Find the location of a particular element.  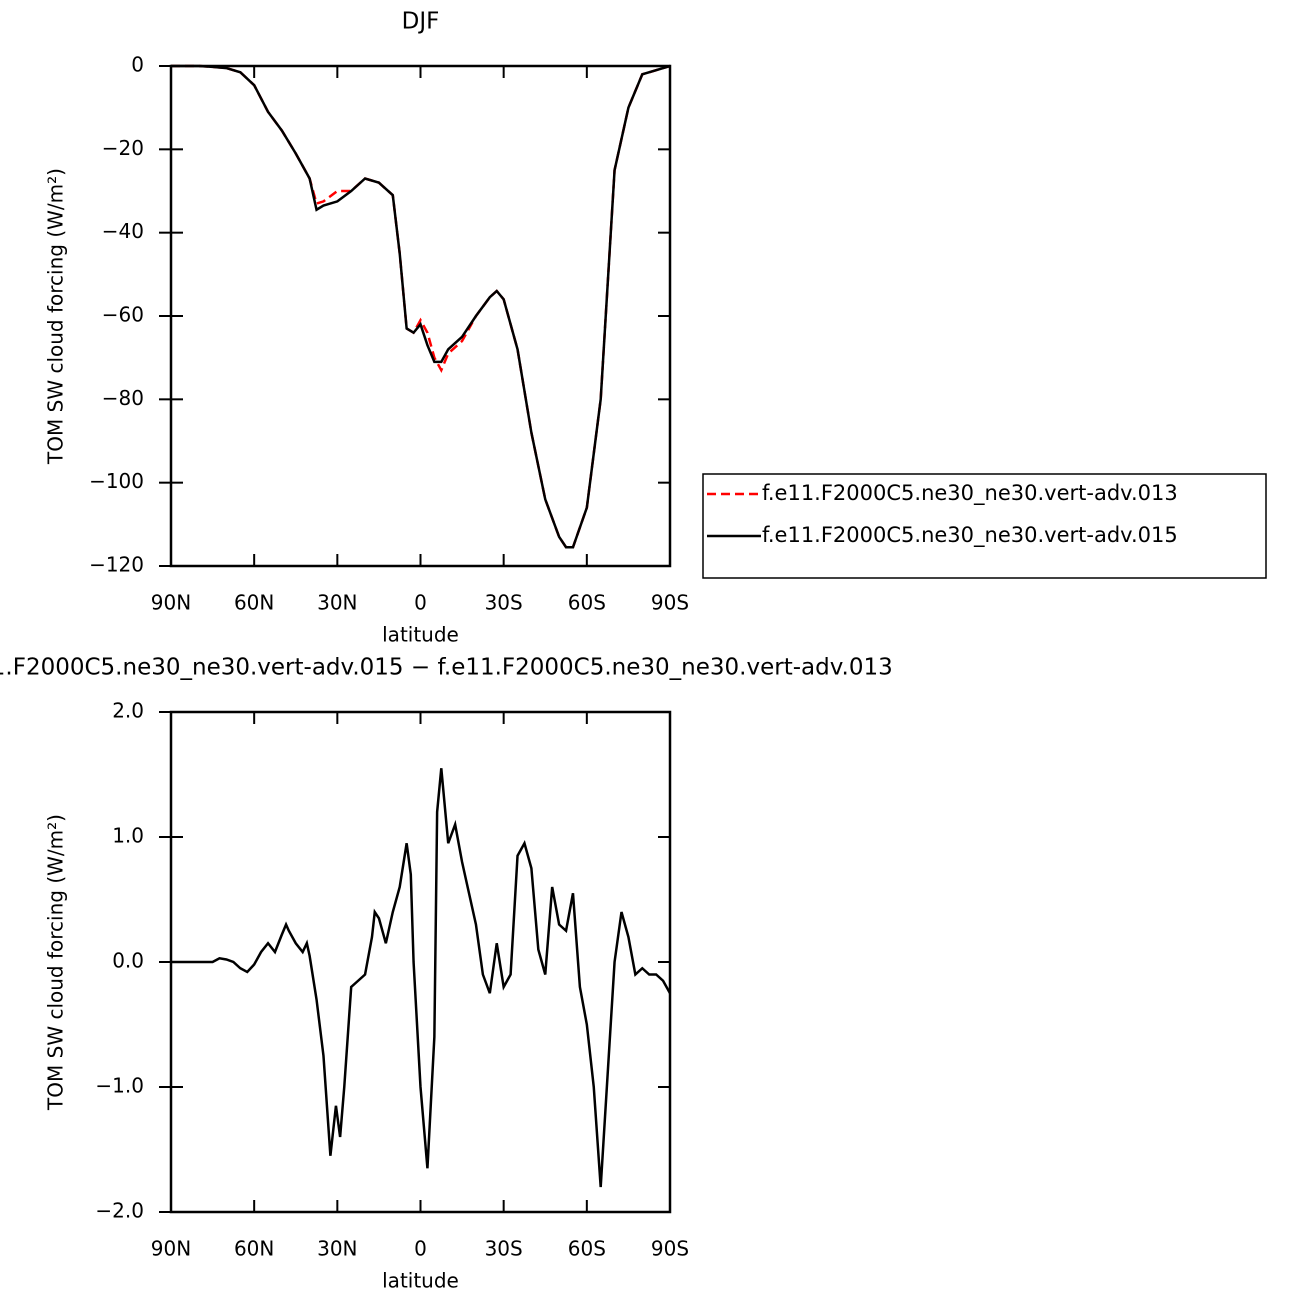

y-tick-label: 1.0 is located at coordinates (128, 836).